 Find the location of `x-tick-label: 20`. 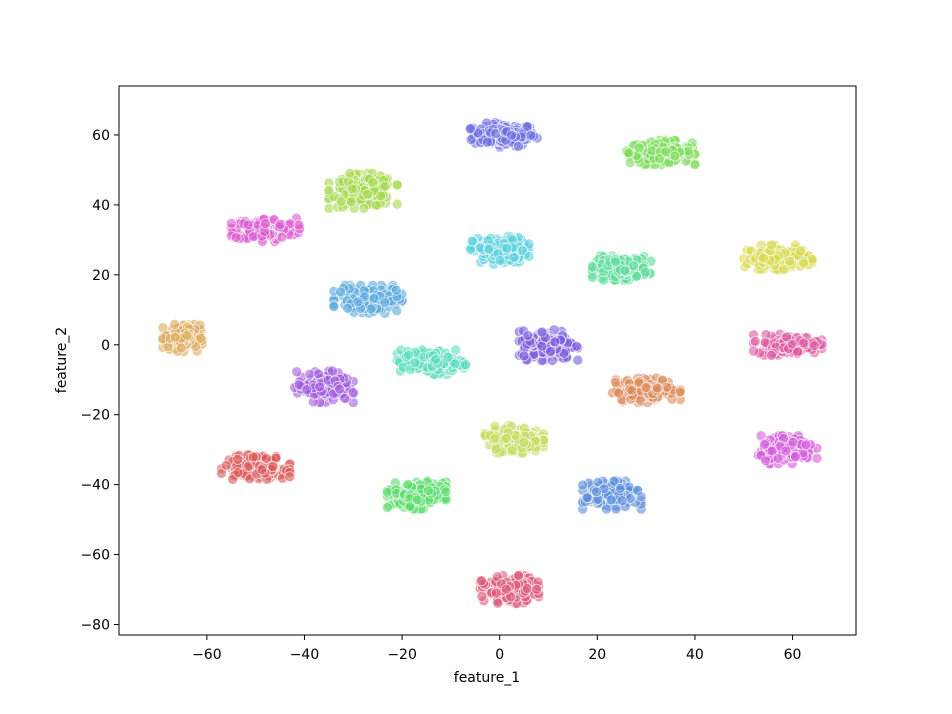

x-tick-label: 20 is located at coordinates (597, 655).